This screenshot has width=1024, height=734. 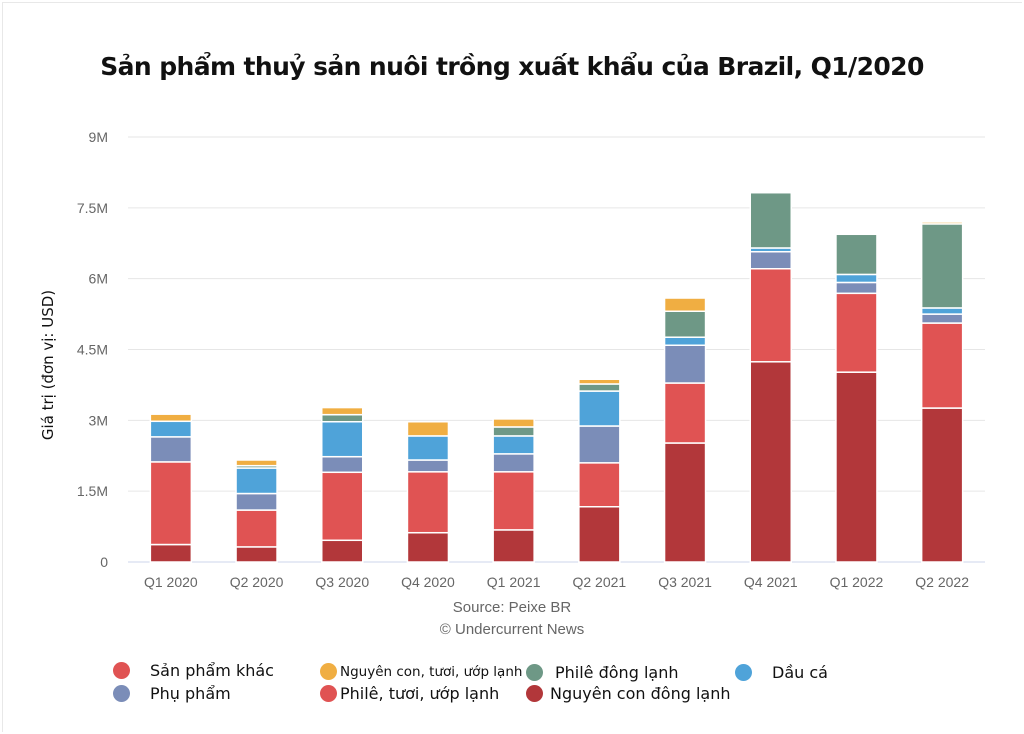 I want to click on x-tick-label: Q4 2021, so click(x=771, y=582).